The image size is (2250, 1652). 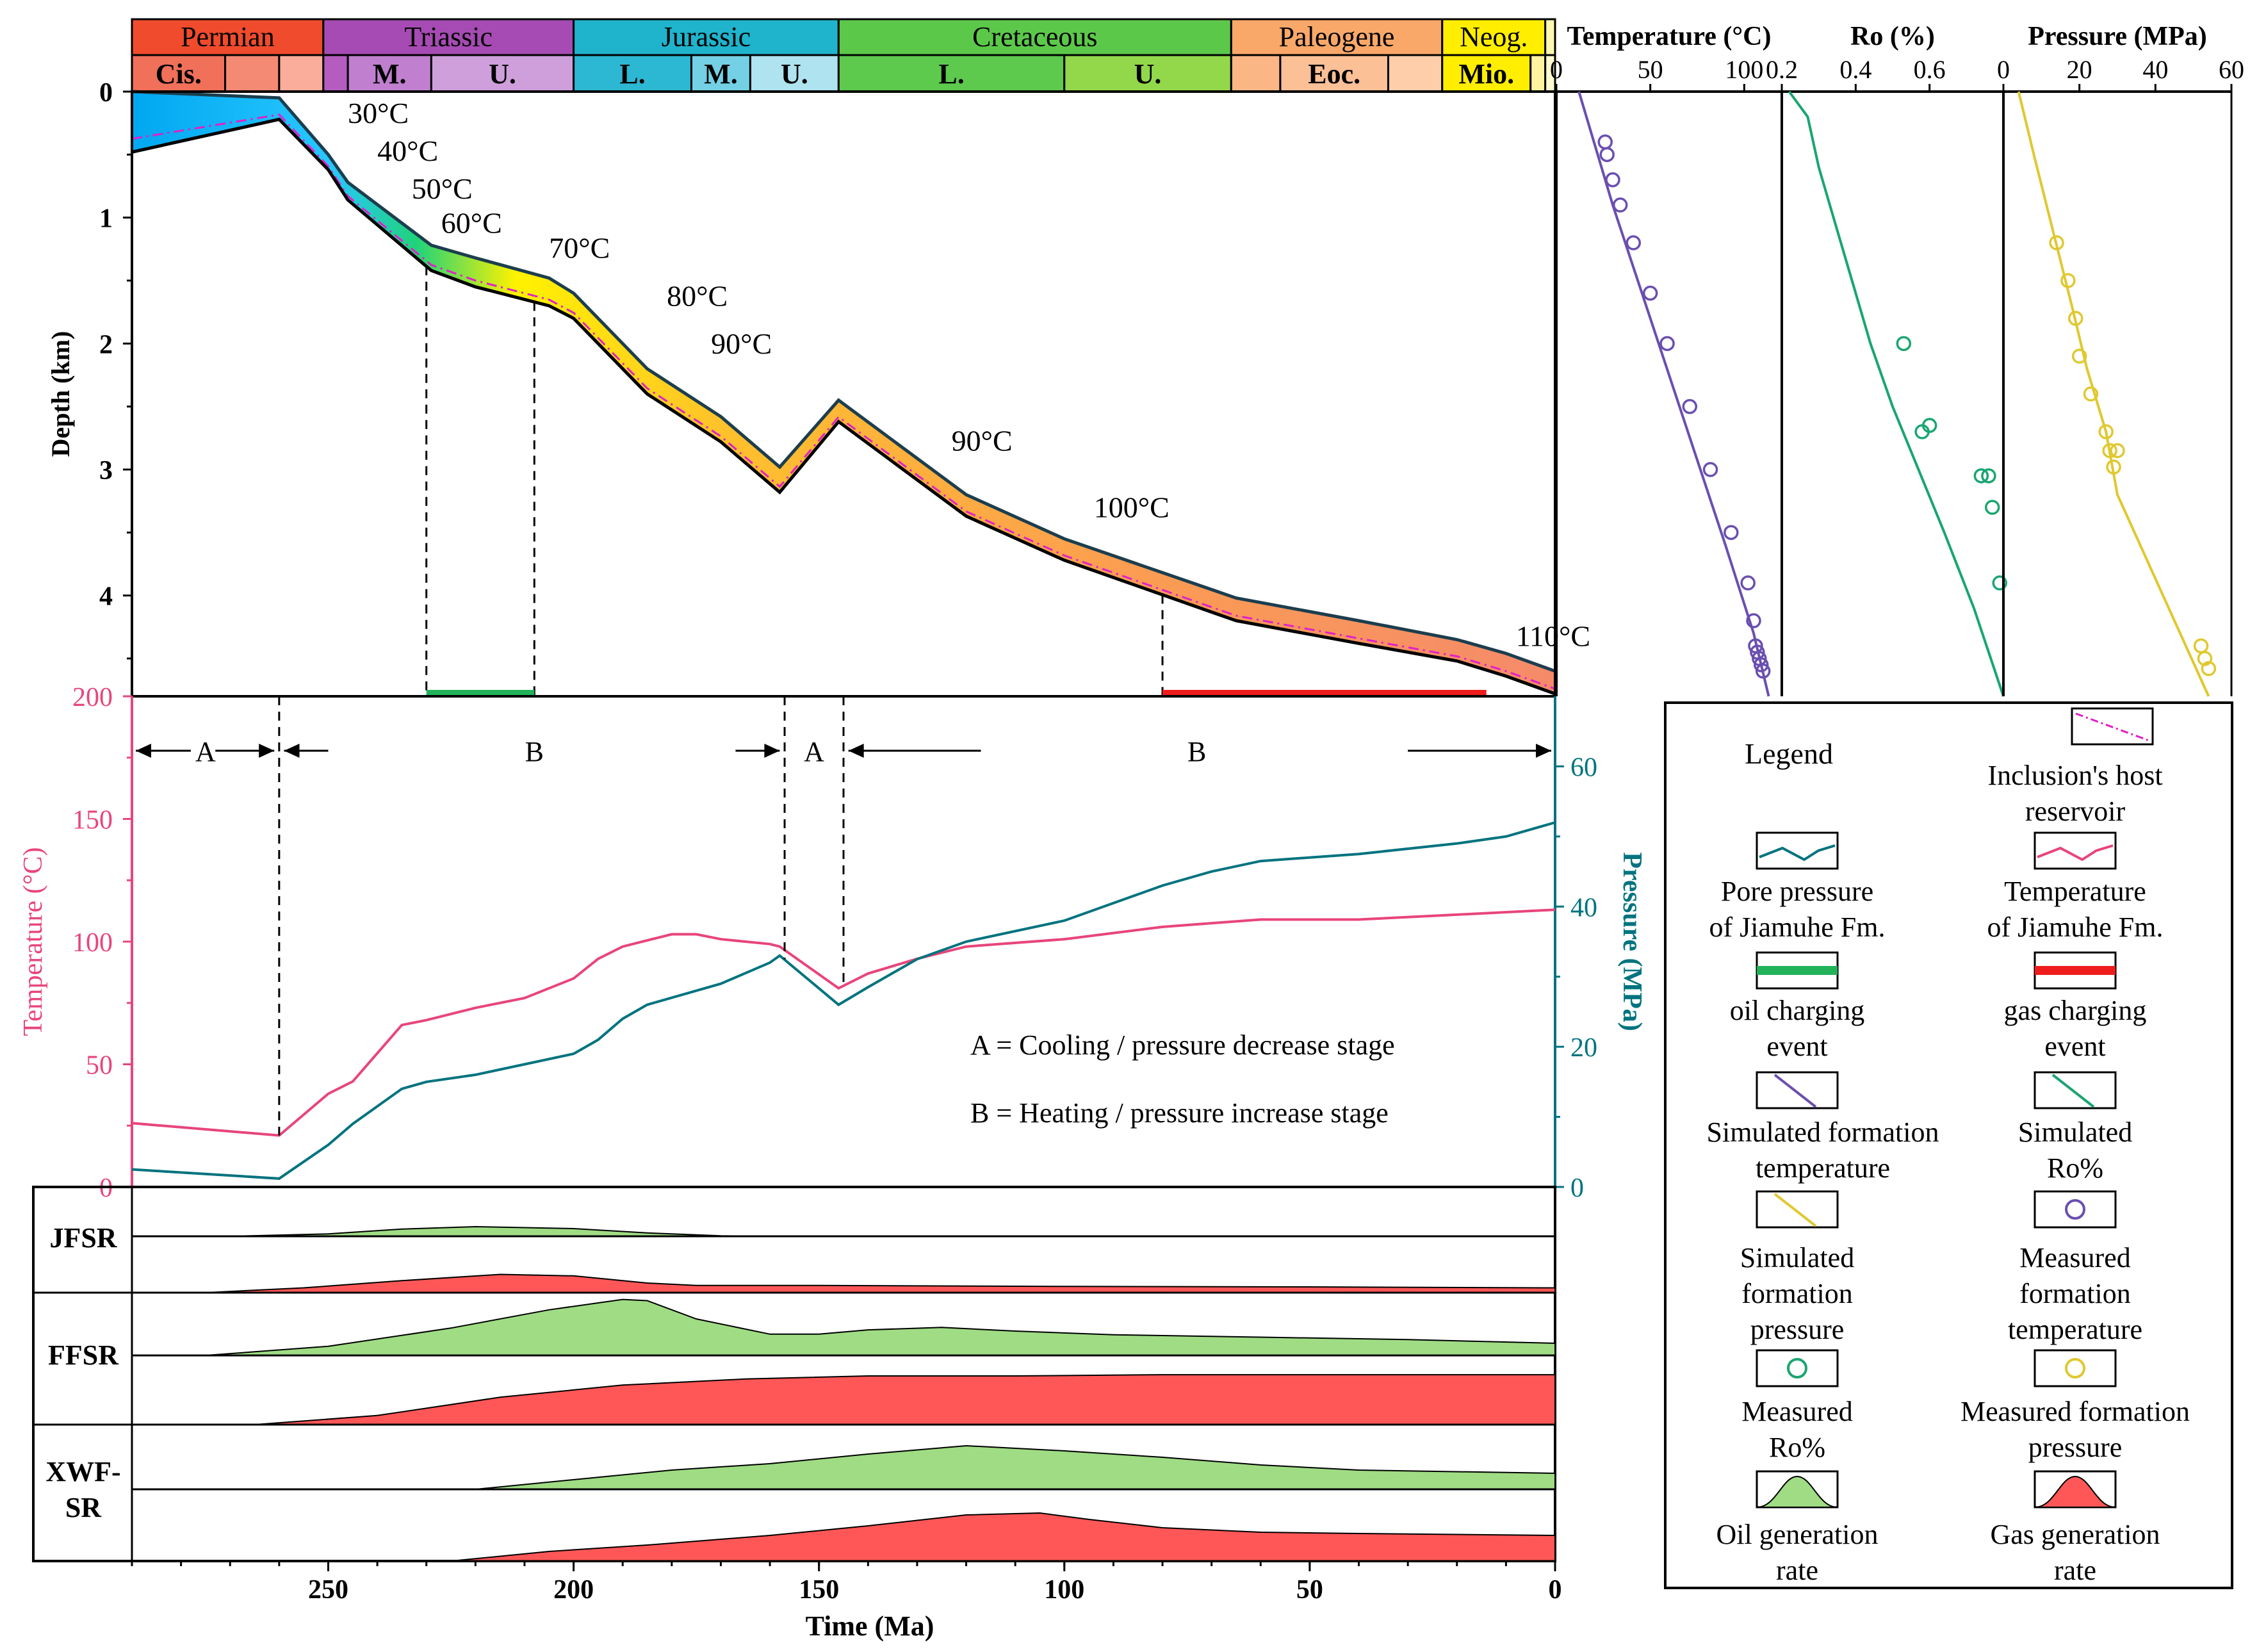 What do you see at coordinates (1948, 1145) in the screenshot?
I see `legend-frame` at bounding box center [1948, 1145].